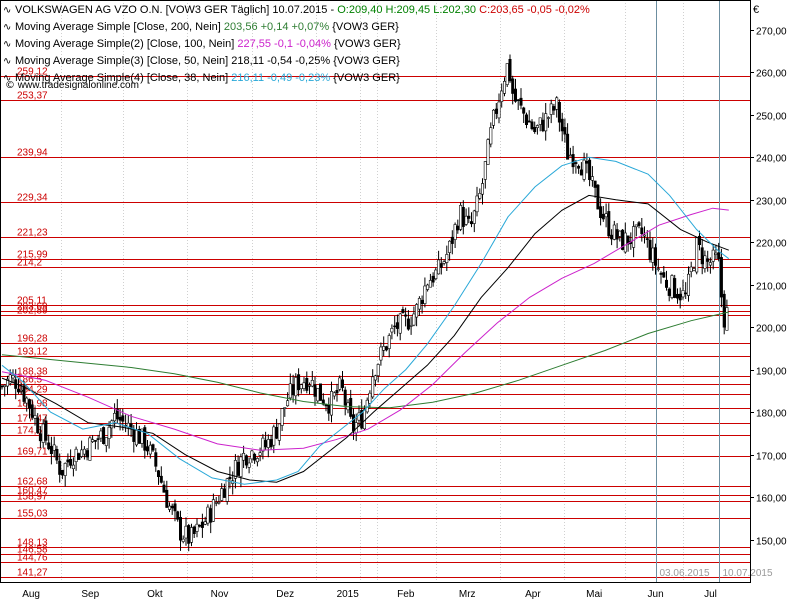 Image resolution: width=800 pixels, height=600 pixels. I want to click on level-label: 146,58, so click(32, 550).